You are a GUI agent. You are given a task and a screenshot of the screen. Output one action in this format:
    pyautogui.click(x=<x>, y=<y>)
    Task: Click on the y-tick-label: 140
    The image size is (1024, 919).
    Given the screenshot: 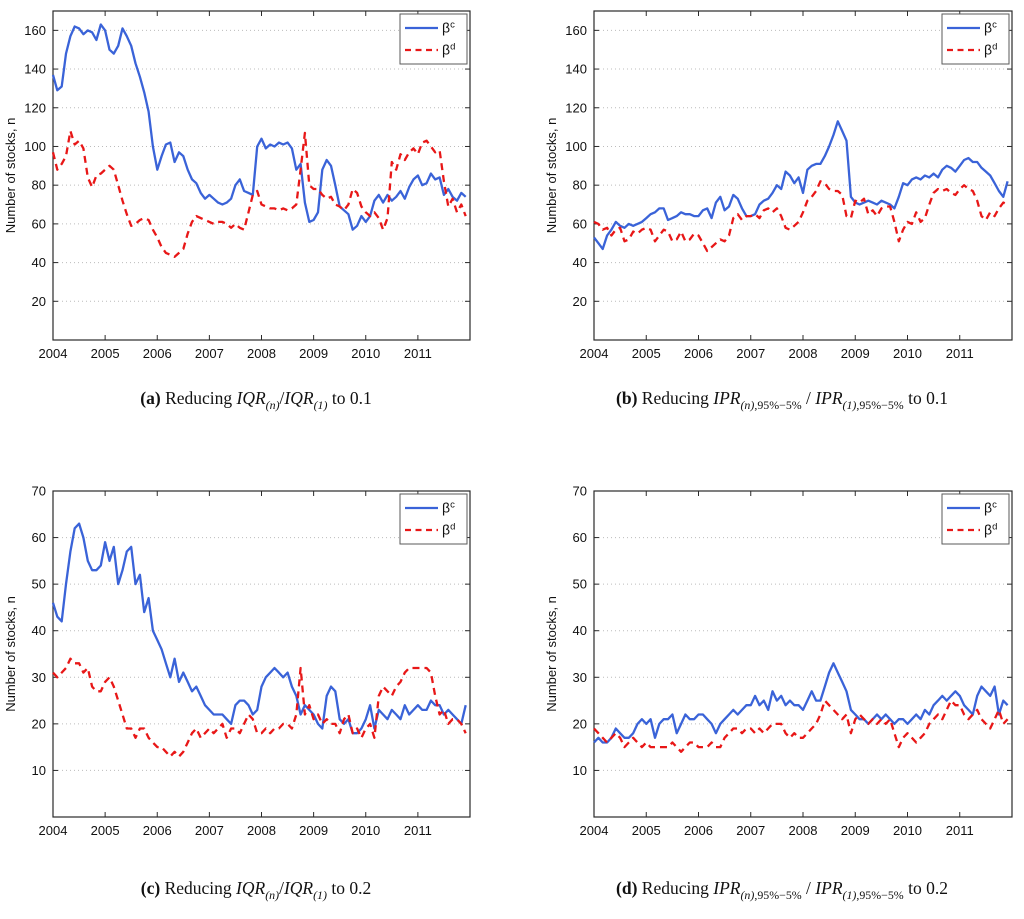 What is the action you would take?
    pyautogui.click(x=576, y=69)
    